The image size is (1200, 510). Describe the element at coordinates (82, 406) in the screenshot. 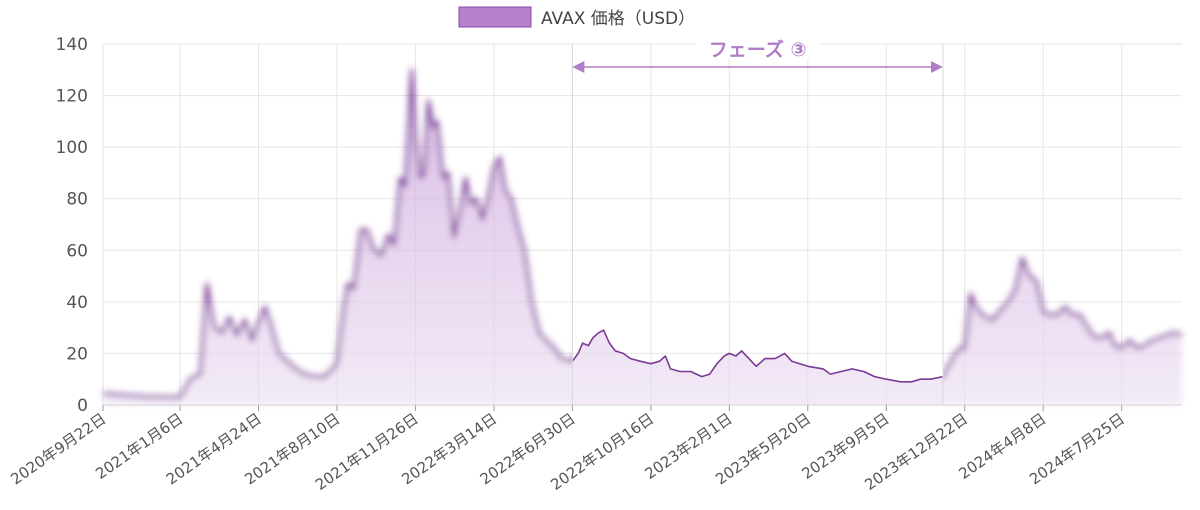

I see `y-tick-label: 0` at that location.